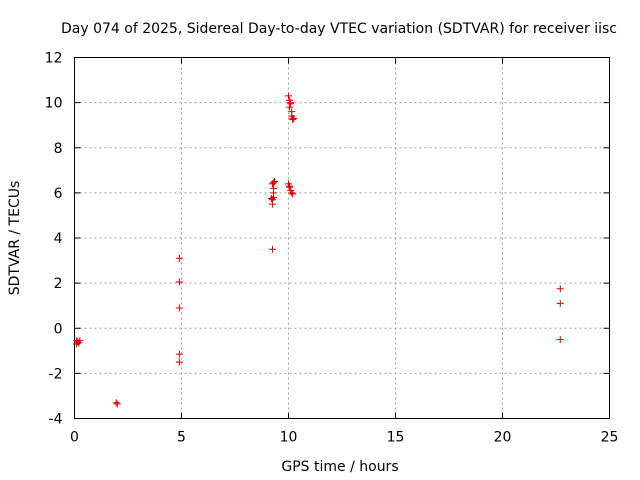  Describe the element at coordinates (56, 420) in the screenshot. I see `y-tick-label: -4` at that location.